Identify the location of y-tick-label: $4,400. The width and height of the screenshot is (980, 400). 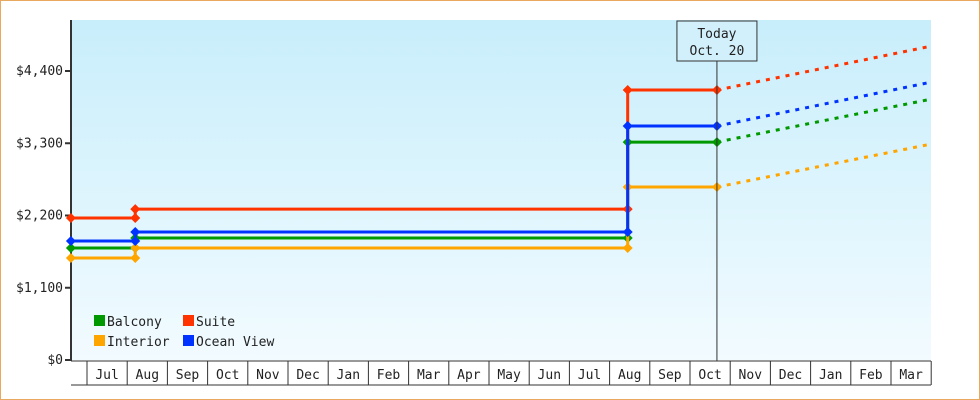
(39, 71).